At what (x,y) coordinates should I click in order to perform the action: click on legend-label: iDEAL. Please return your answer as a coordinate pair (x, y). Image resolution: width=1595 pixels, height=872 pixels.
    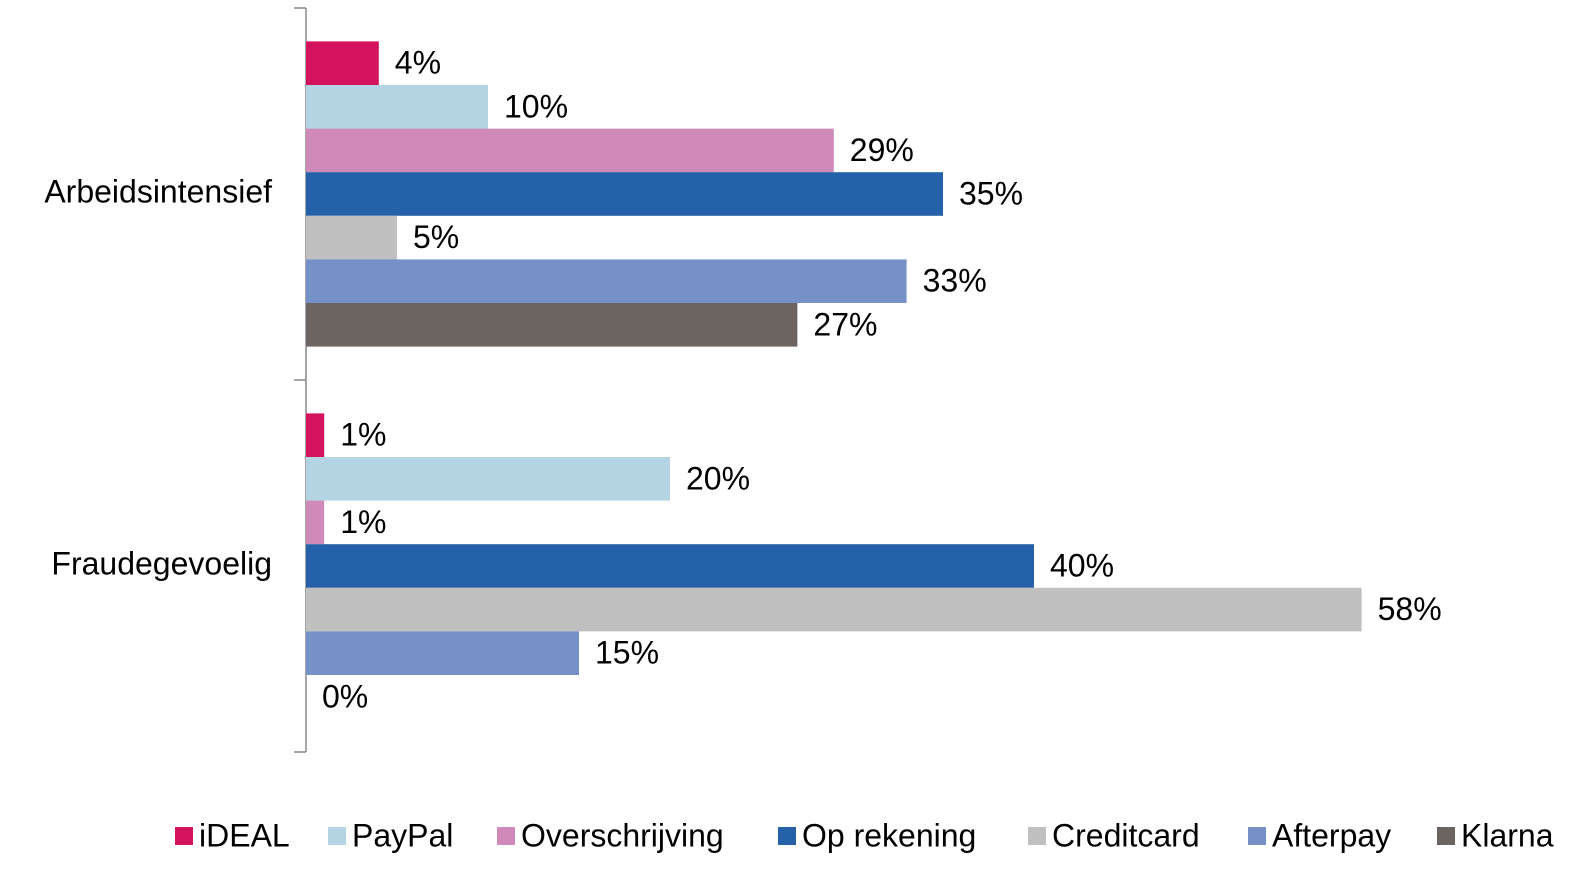
    Looking at the image, I should click on (244, 835).